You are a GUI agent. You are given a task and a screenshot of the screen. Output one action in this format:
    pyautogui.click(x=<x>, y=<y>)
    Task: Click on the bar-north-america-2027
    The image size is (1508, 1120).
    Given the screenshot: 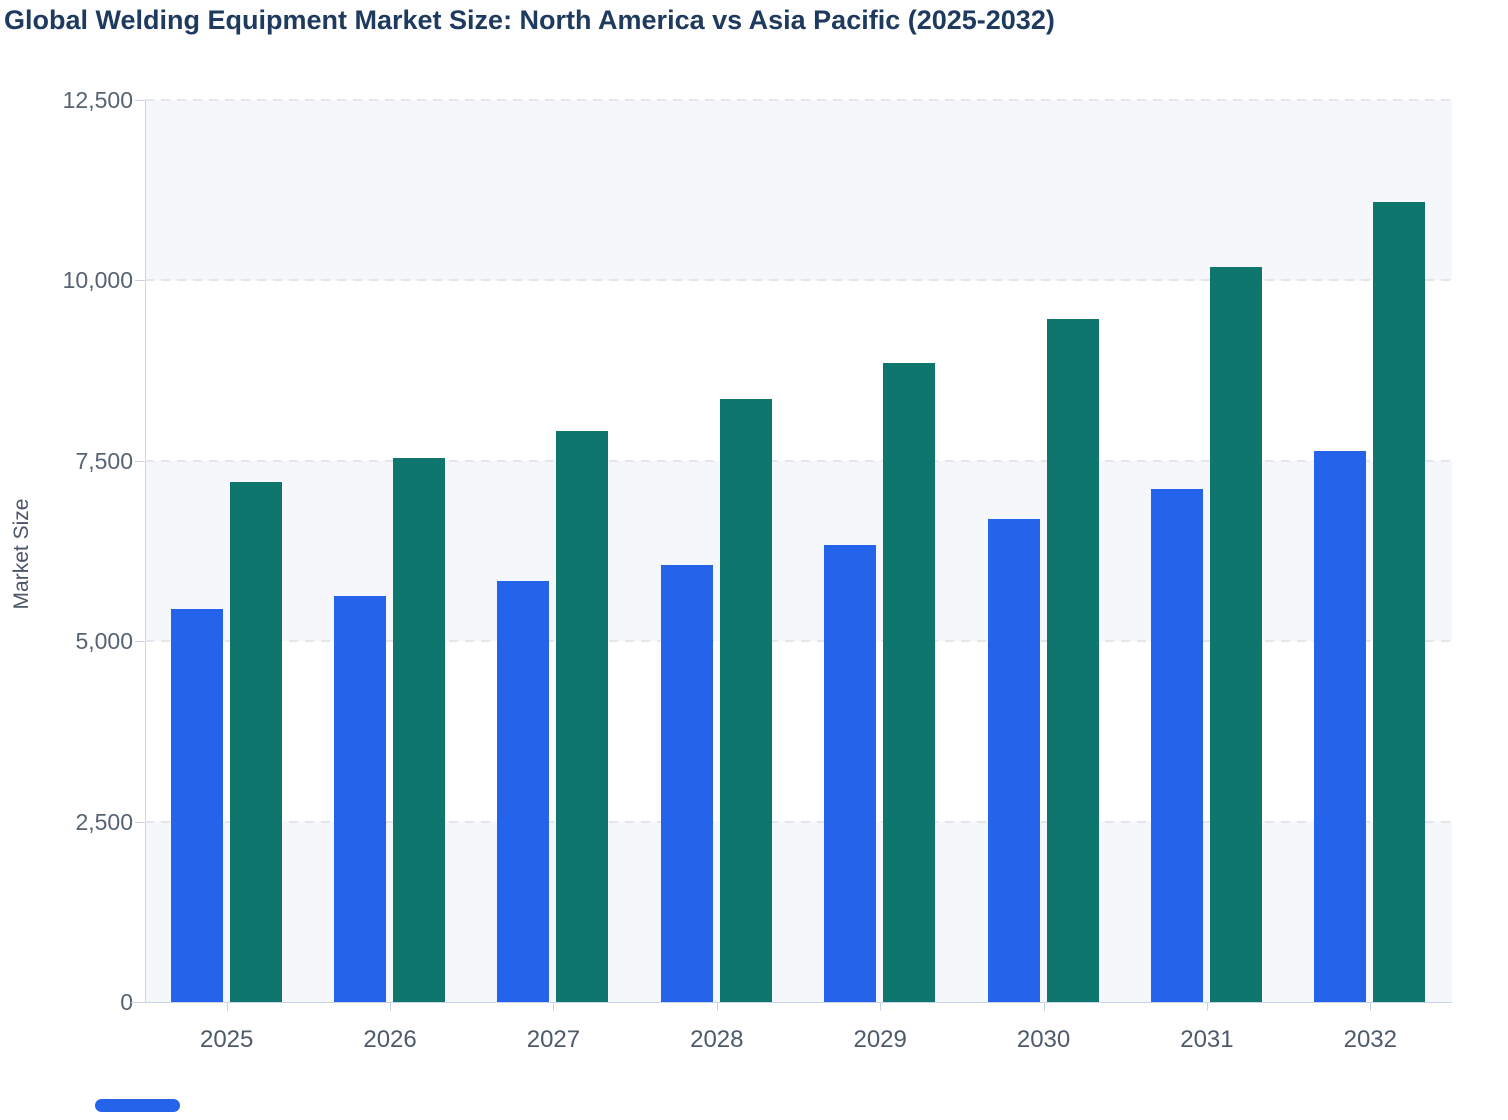 What is the action you would take?
    pyautogui.click(x=523, y=791)
    